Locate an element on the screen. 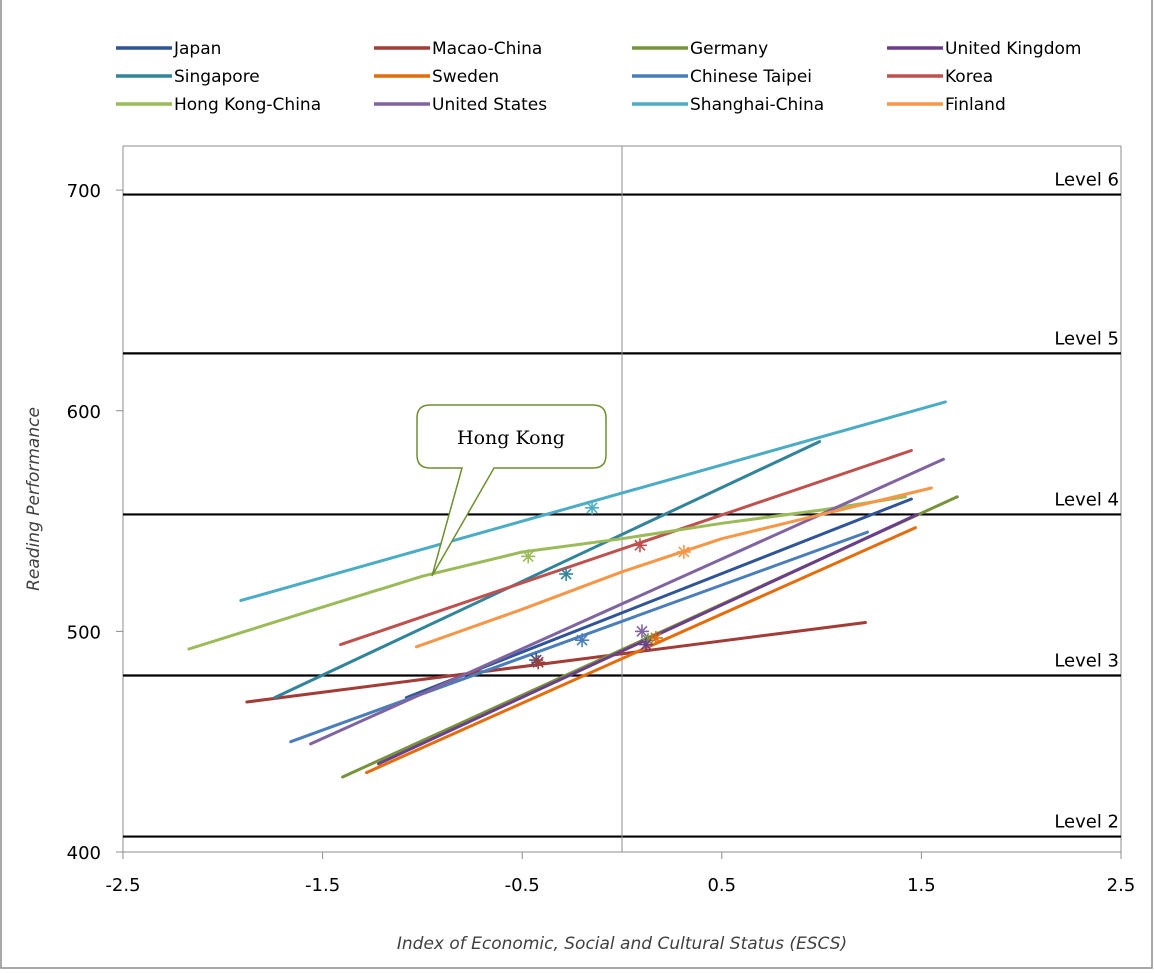 Image resolution: width=1154 pixels, height=973 pixels. legend-item-chinese-taipei: Chinese Taipei is located at coordinates (722, 77).